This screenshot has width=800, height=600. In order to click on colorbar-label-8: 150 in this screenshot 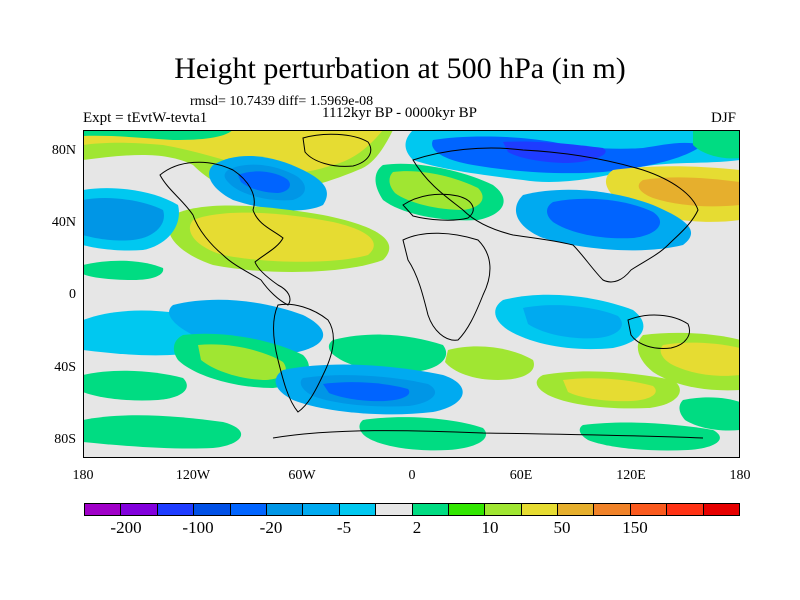, I will do `click(635, 527)`.